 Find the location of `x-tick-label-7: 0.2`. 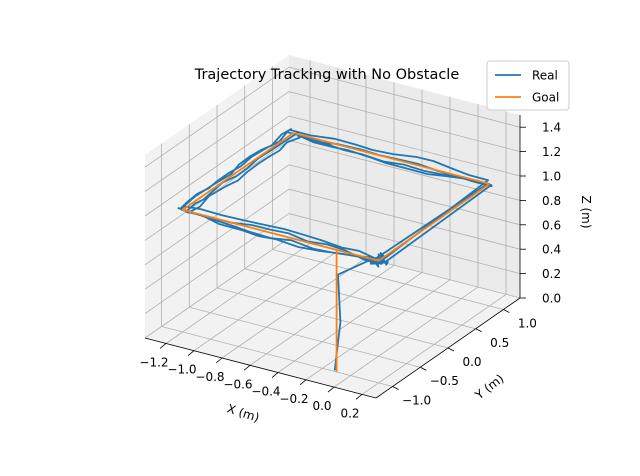

x-tick-label-7: 0.2 is located at coordinates (349, 413).